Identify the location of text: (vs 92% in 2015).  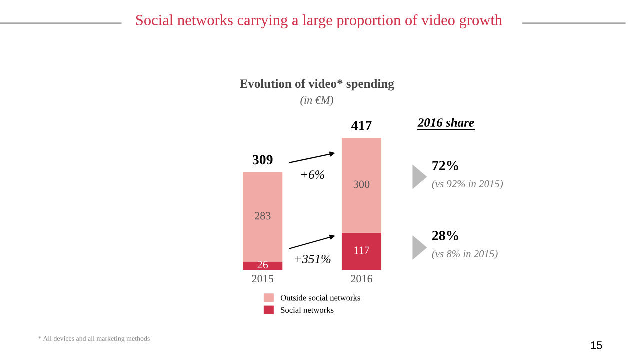
(468, 185).